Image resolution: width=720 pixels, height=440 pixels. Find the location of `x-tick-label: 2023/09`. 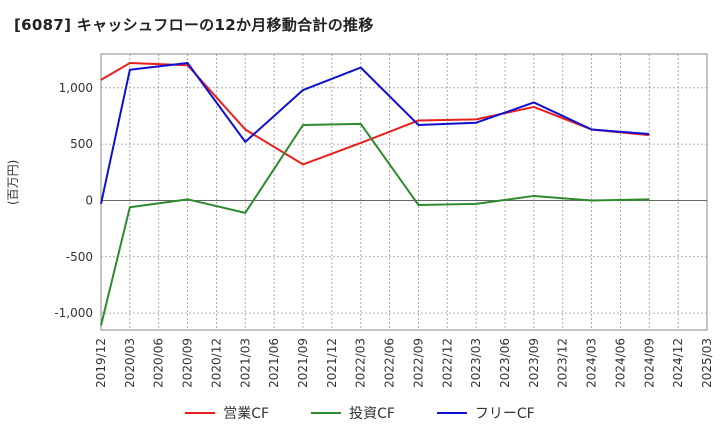

x-tick-label: 2023/09 is located at coordinates (534, 363).